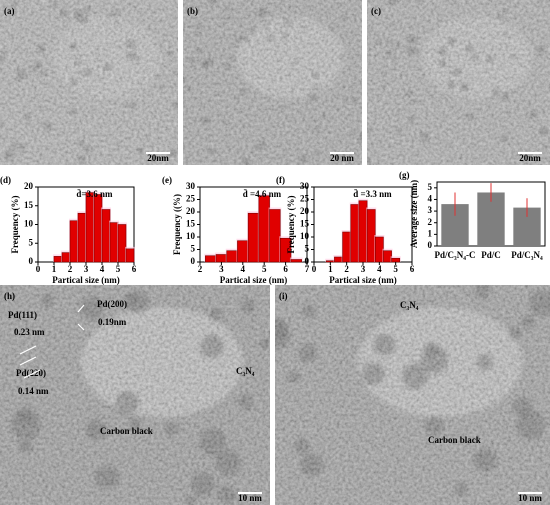  I want to click on y-tick-label: 20, so click(29, 186).